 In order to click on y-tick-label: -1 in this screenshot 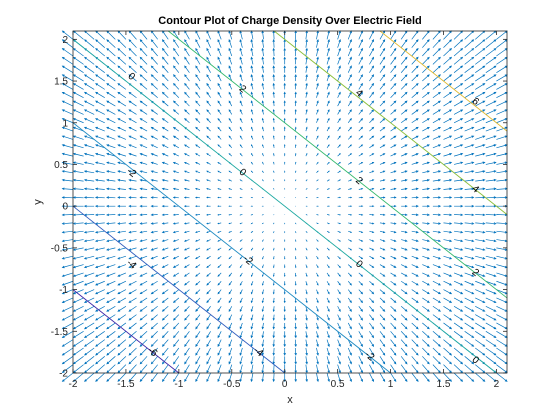, I will do `click(63, 290)`.